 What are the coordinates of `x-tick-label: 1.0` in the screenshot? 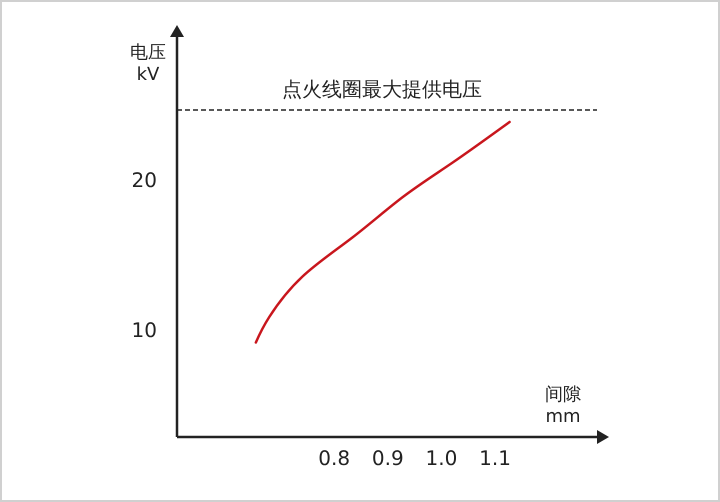 It's located at (442, 458).